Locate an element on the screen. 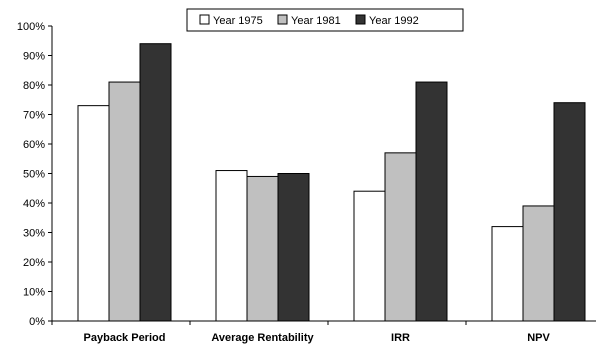  x-category-label: NPV is located at coordinates (538, 338).